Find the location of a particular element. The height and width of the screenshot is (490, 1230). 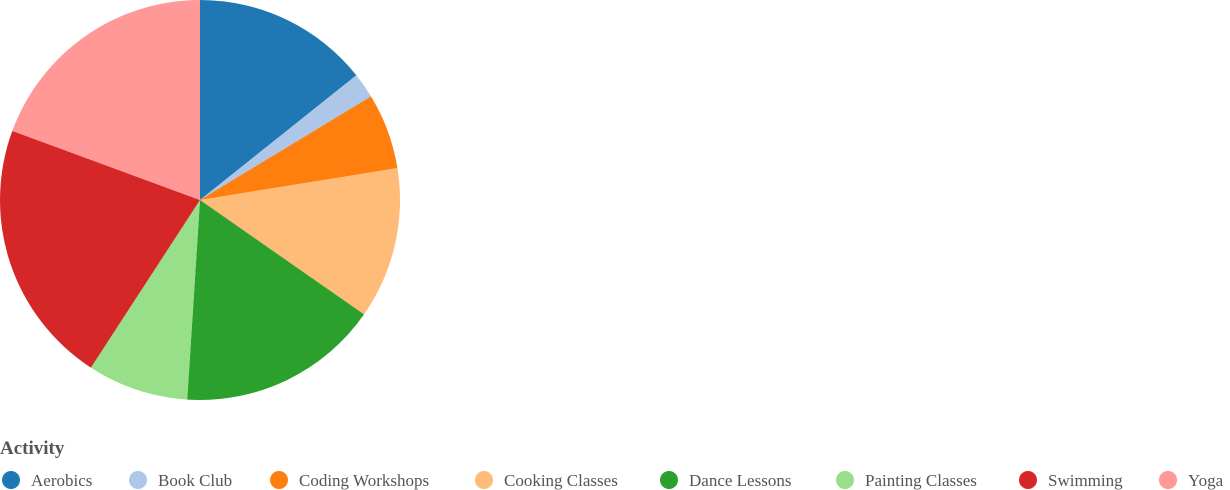

legend-swatch-cooking-classes is located at coordinates (484, 480).